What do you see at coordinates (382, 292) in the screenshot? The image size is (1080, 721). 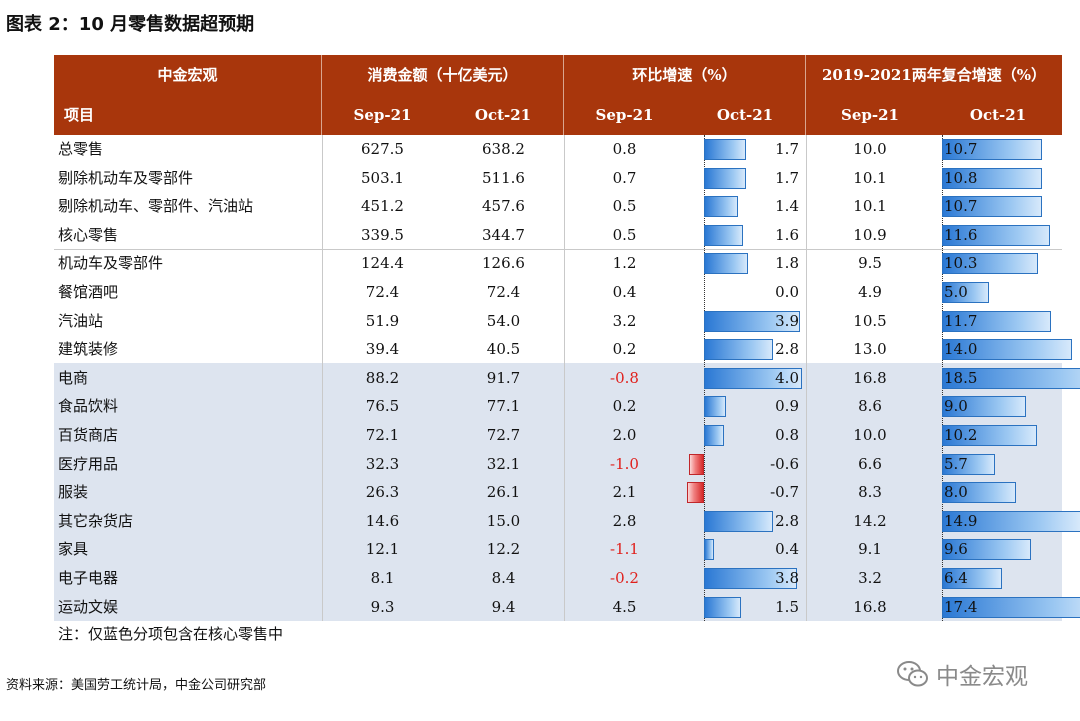 I see `amount-sep-cell: 72.4` at bounding box center [382, 292].